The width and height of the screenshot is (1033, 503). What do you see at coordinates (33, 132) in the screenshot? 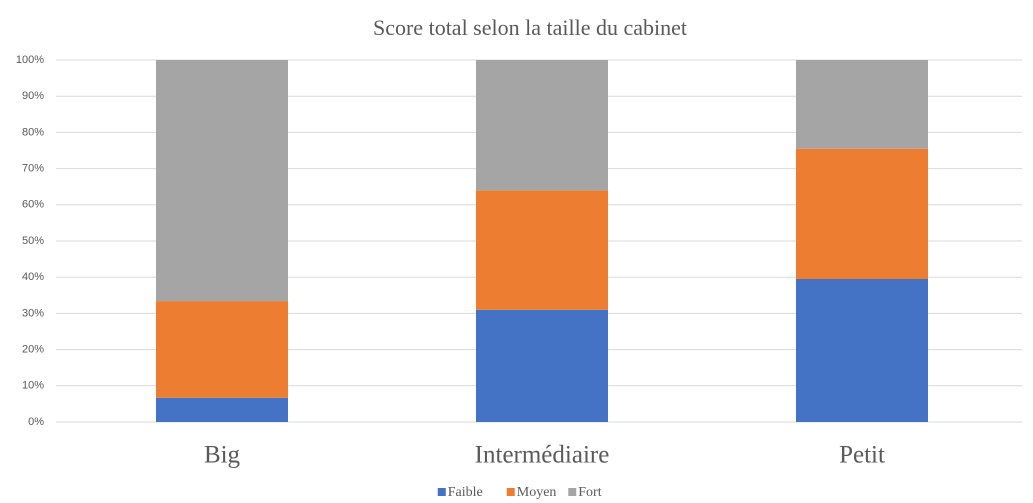
I see `y-tick-label: 80%` at bounding box center [33, 132].